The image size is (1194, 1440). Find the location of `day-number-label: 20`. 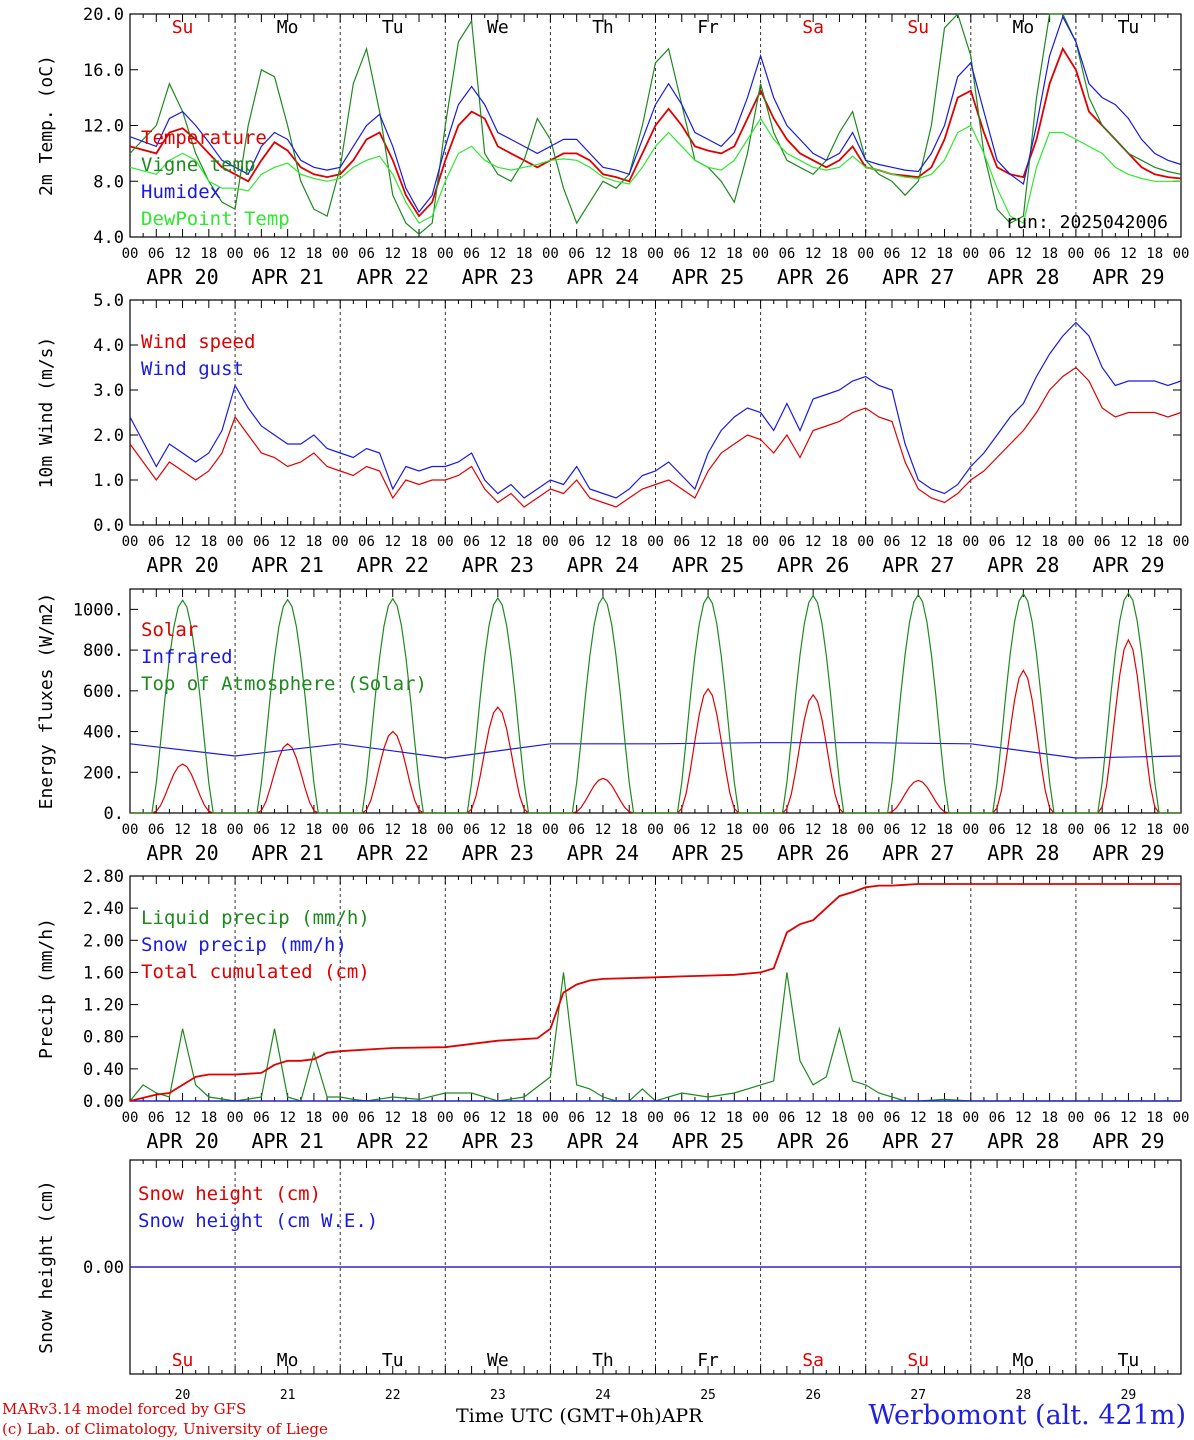

day-number-label: 20 is located at coordinates (183, 1395).